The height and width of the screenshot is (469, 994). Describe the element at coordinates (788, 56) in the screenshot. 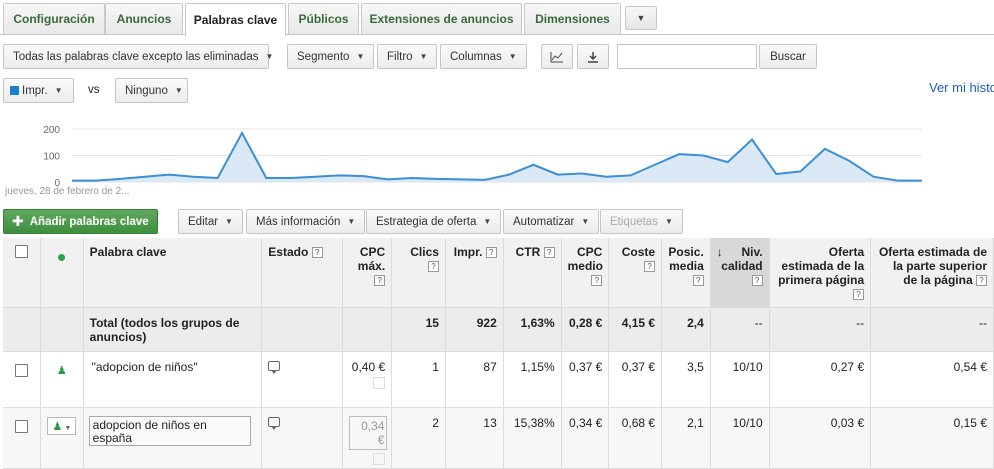

I see `search-button: Buscar` at that location.